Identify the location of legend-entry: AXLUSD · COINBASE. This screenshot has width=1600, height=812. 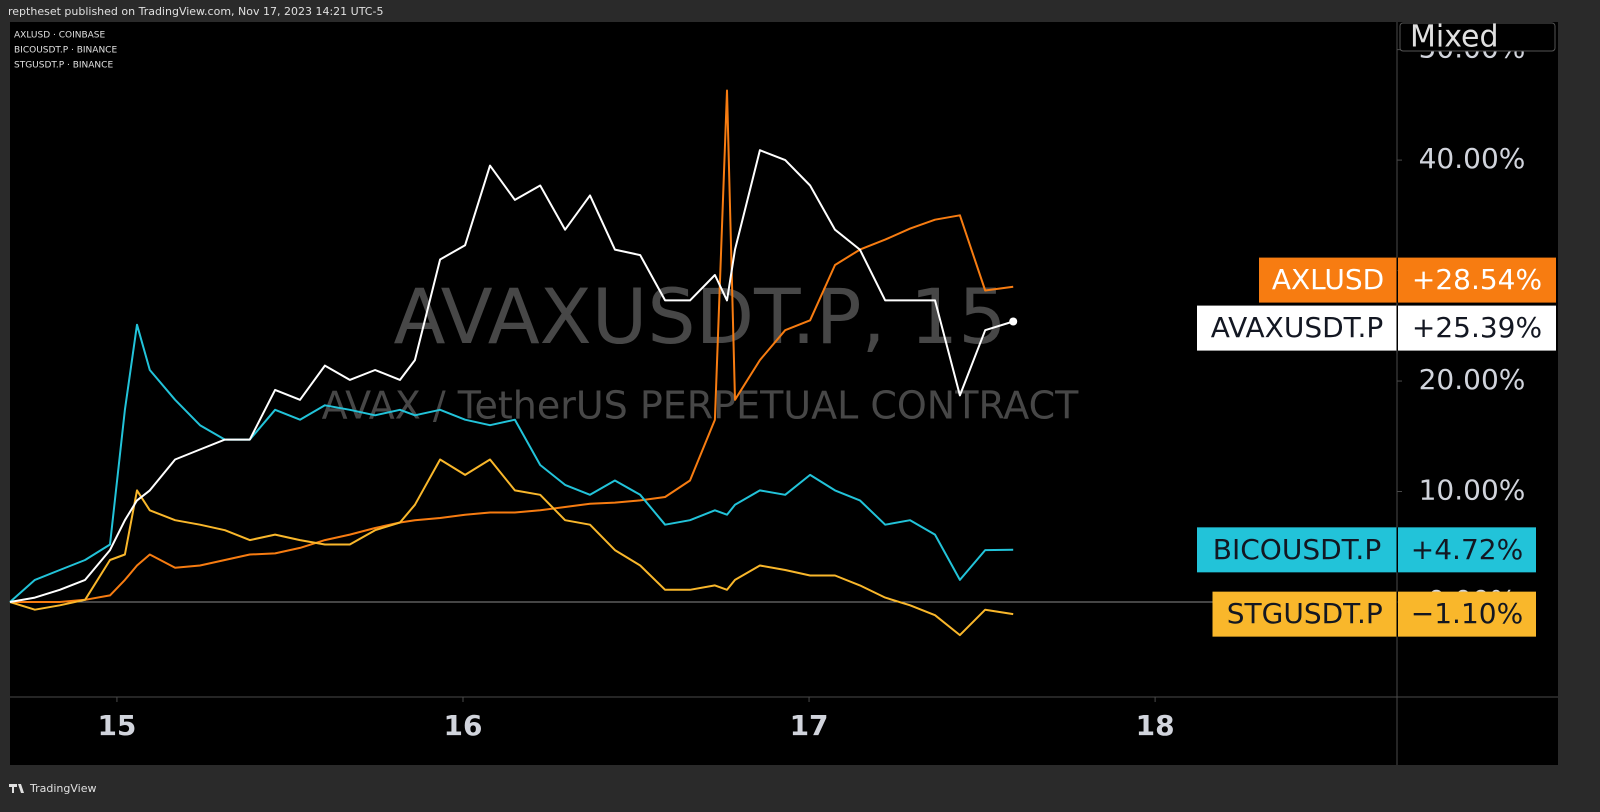
(60, 36).